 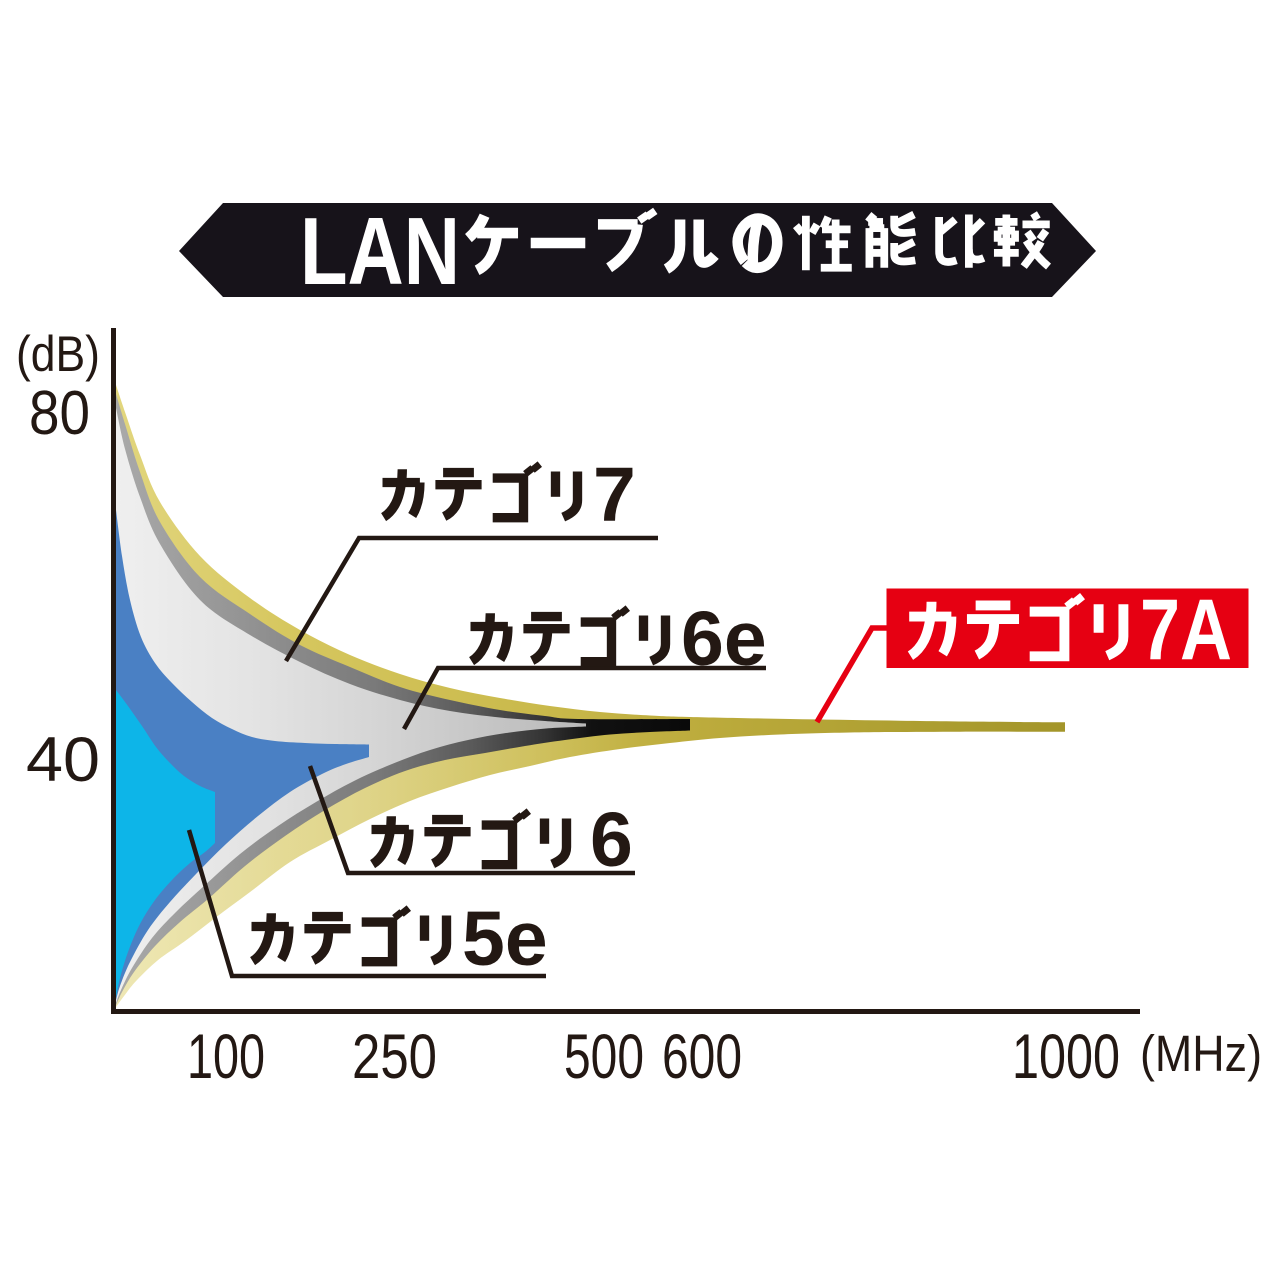 What do you see at coordinates (1201, 1053) in the screenshot?
I see `svg-text: (MHz)` at bounding box center [1201, 1053].